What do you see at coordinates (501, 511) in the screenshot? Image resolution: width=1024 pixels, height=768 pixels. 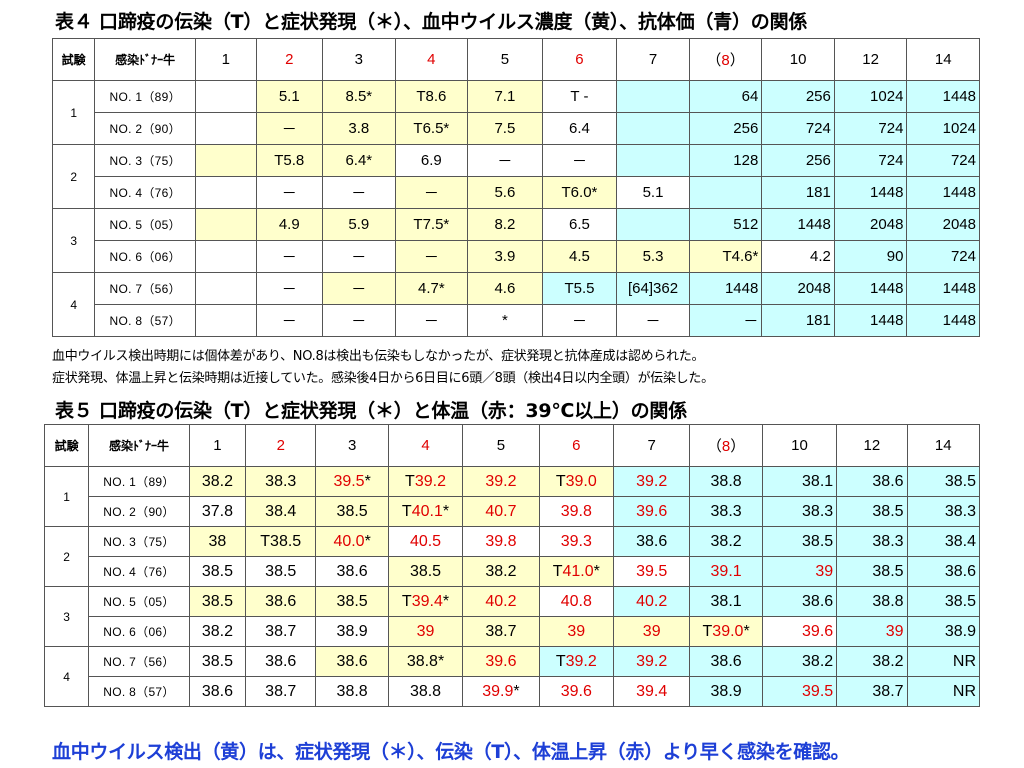 I see `data-cell: 40.7` at bounding box center [501, 511].